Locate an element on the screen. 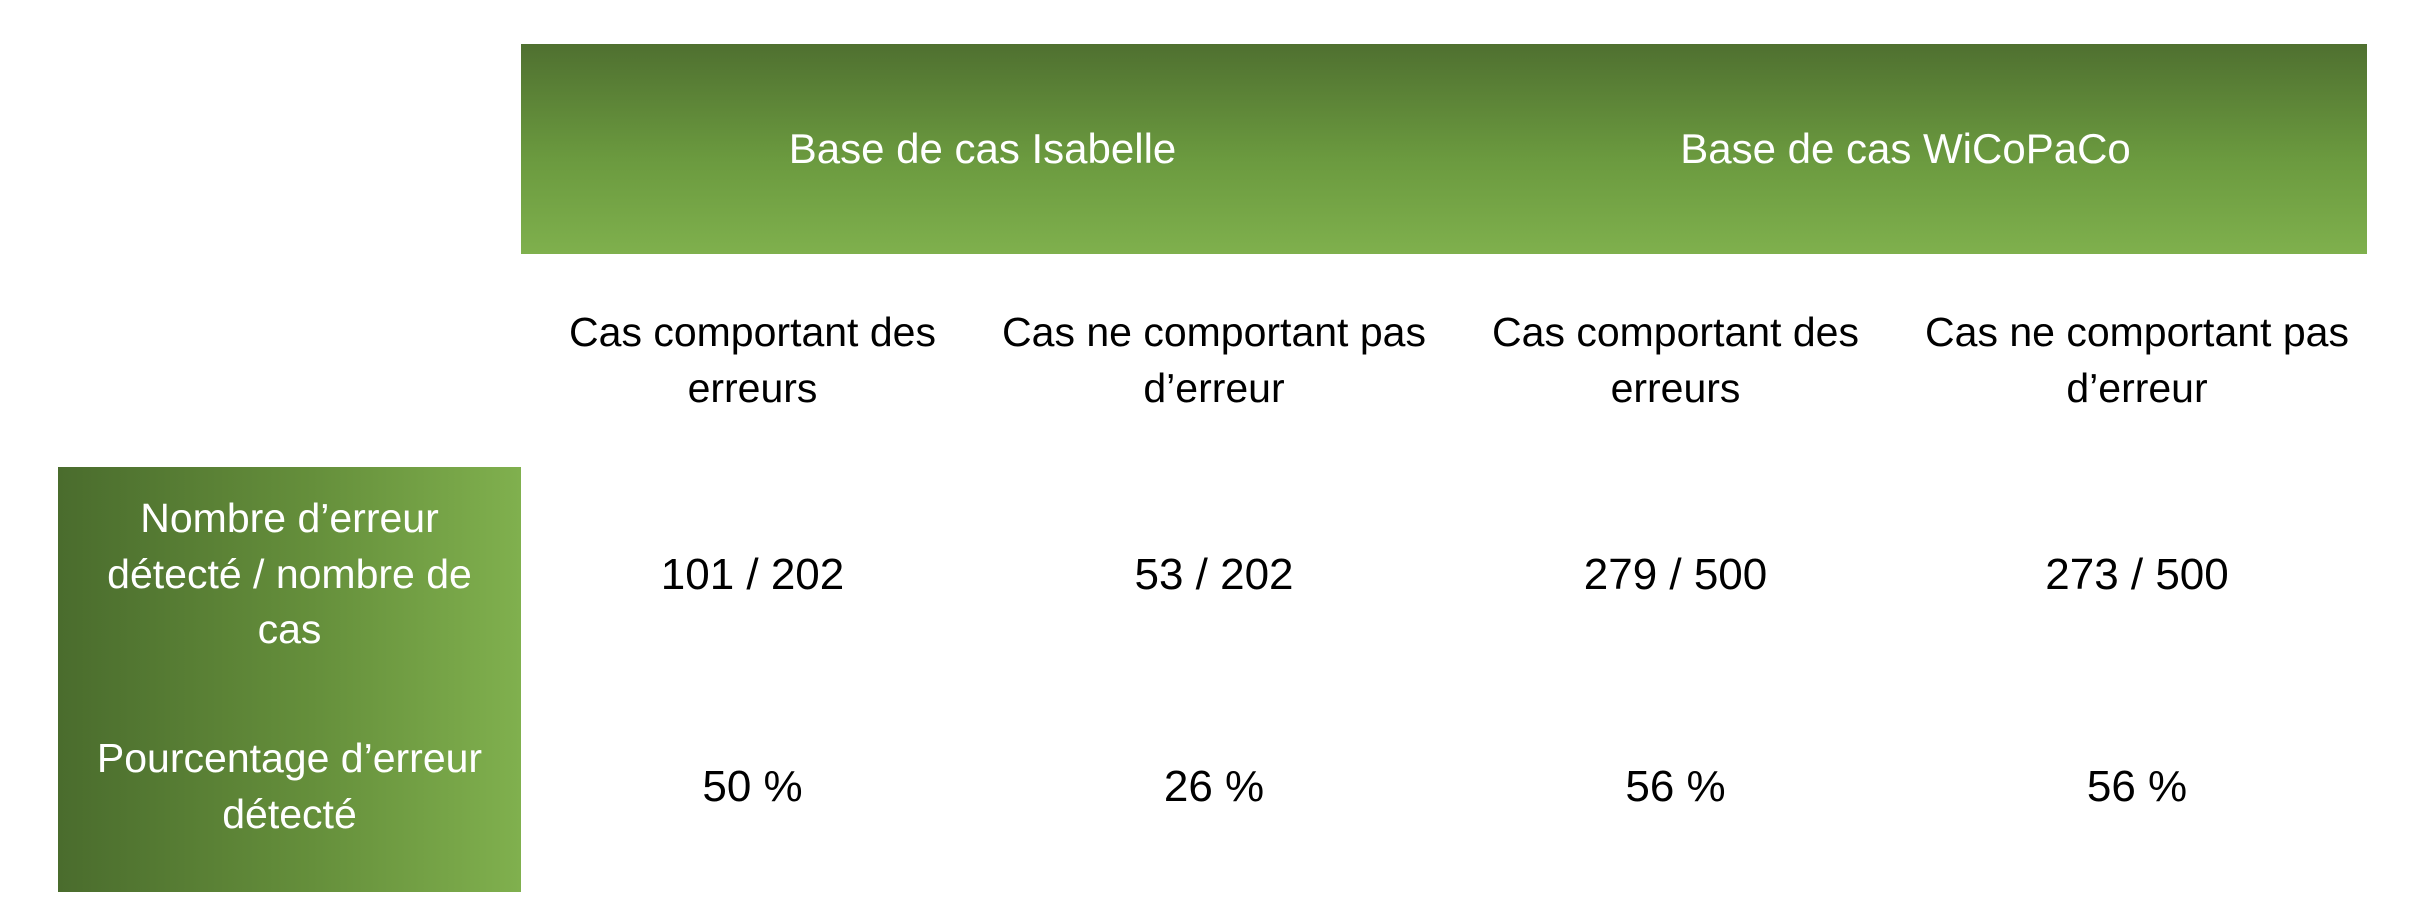  table-cell: 273 / 500 is located at coordinates (2137, 574).